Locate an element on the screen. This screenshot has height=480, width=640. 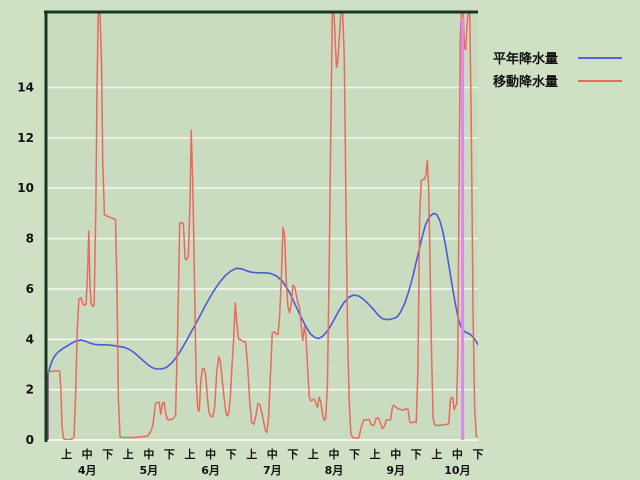
x-month-label: 9月 is located at coordinates (395, 470).